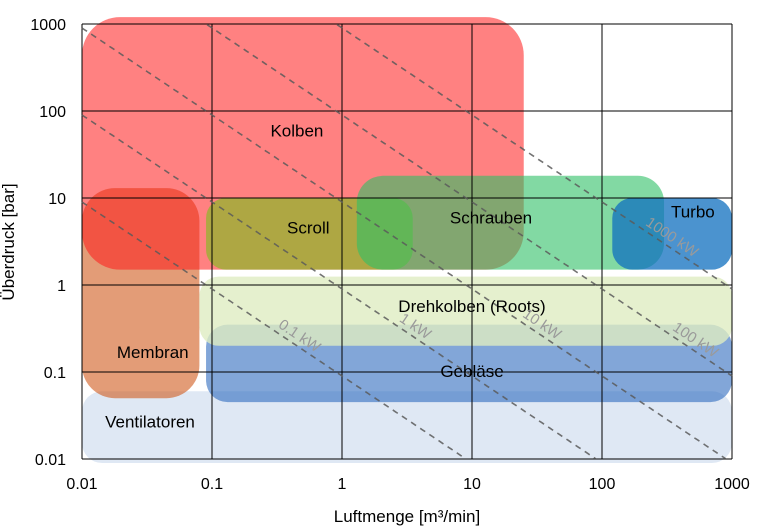 The width and height of the screenshot is (776, 531). I want to click on y-tick-label: 1000, so click(48, 25).